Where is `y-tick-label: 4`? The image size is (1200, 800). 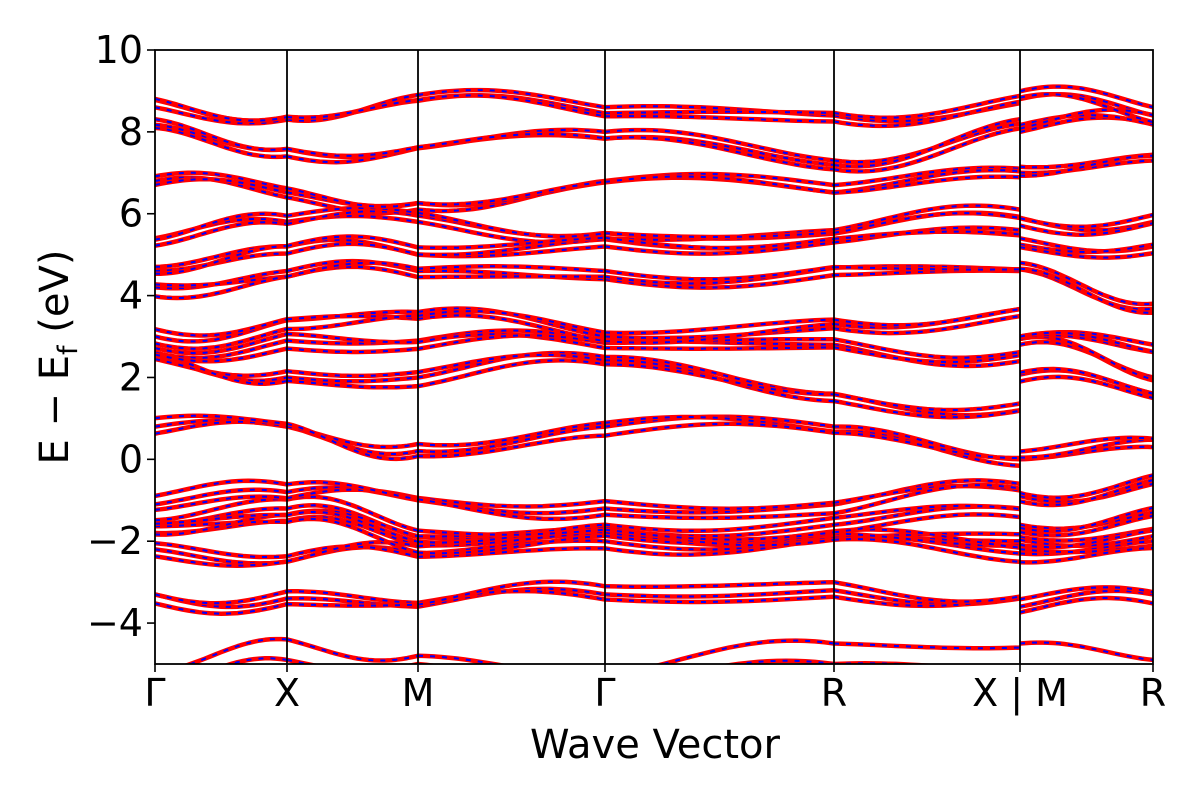
y-tick-label: 4 is located at coordinates (131, 296).